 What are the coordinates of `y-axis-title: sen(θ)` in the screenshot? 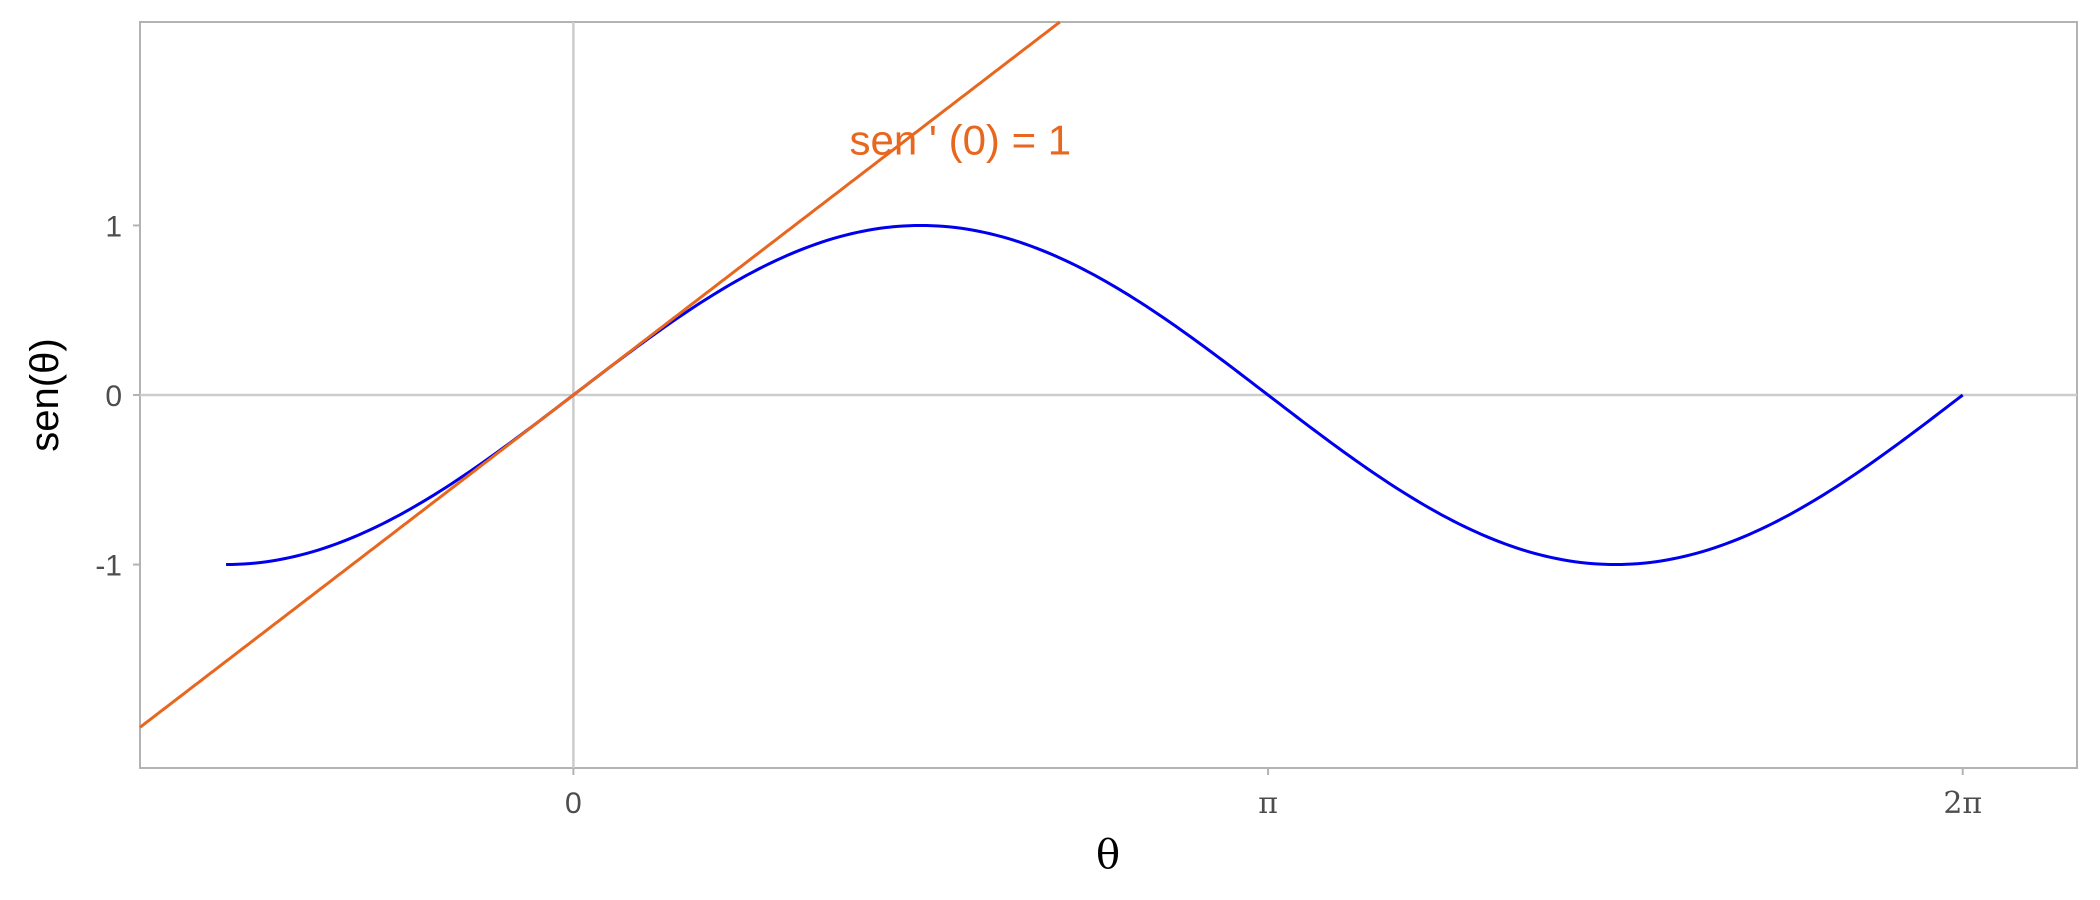 It's located at (45, 394).